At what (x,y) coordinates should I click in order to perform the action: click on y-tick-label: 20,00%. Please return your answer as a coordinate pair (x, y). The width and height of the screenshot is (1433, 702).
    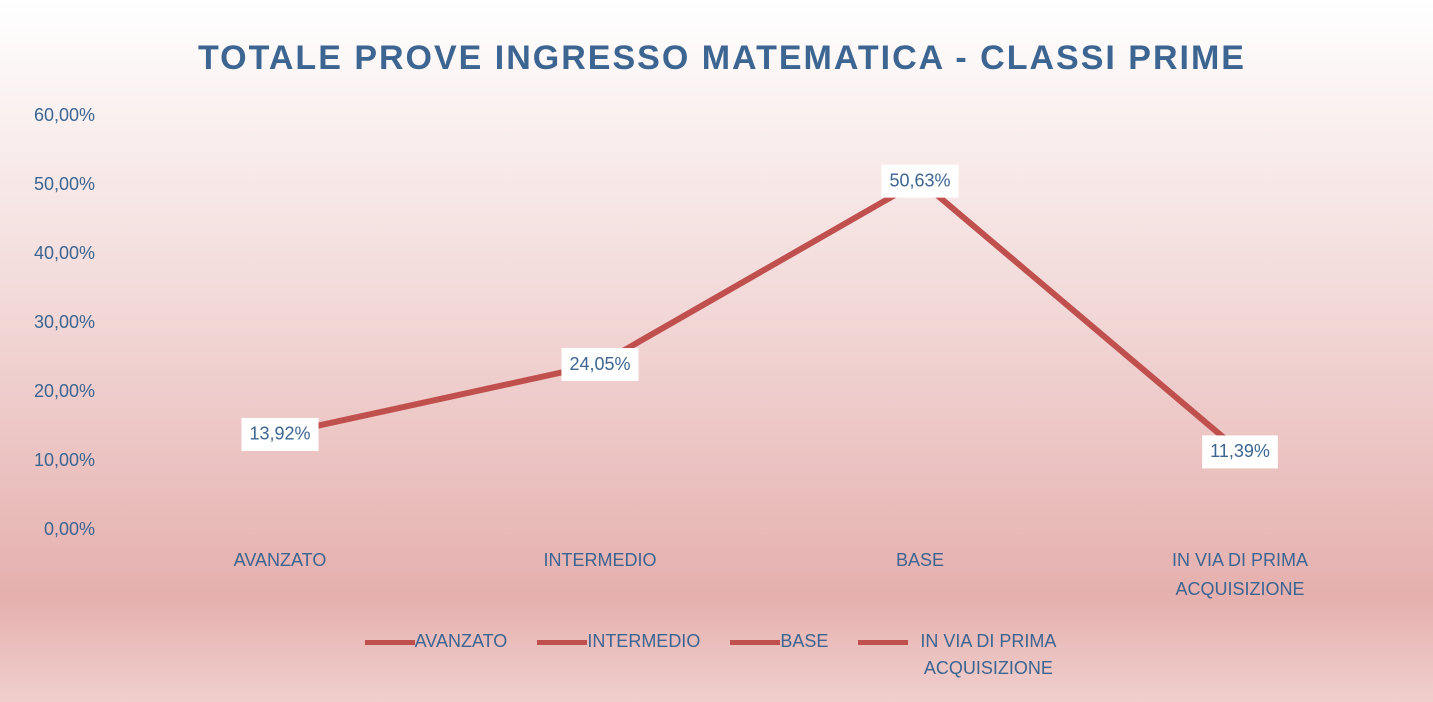
    Looking at the image, I should click on (64, 391).